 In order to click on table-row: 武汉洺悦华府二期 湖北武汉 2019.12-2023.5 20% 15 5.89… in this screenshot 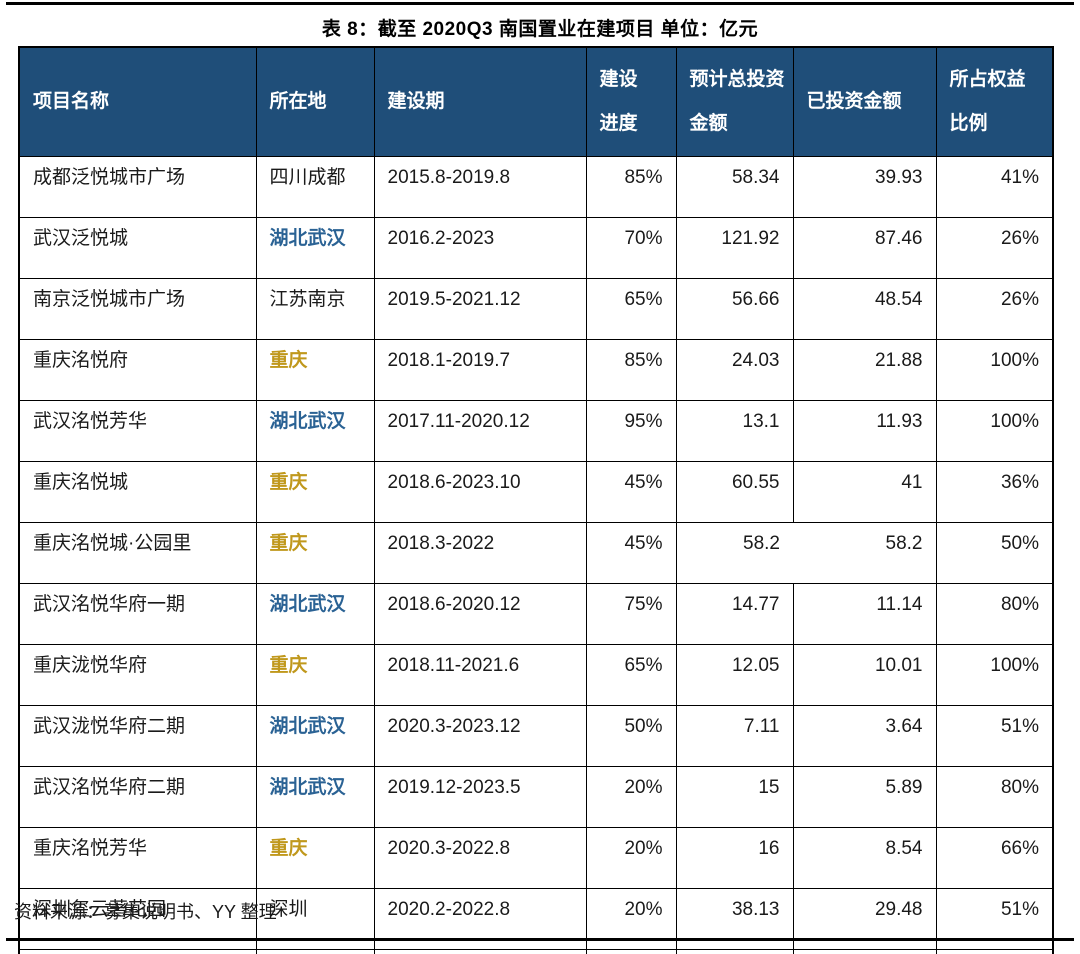, I will do `click(536, 797)`.